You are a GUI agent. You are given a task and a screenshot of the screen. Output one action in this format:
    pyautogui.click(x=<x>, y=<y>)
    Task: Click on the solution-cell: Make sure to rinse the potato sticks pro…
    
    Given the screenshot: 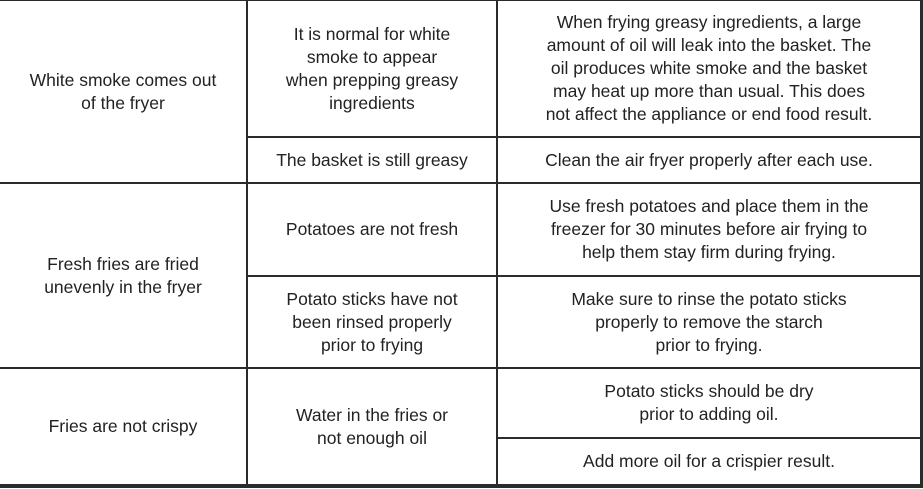 What is the action you would take?
    pyautogui.click(x=709, y=322)
    